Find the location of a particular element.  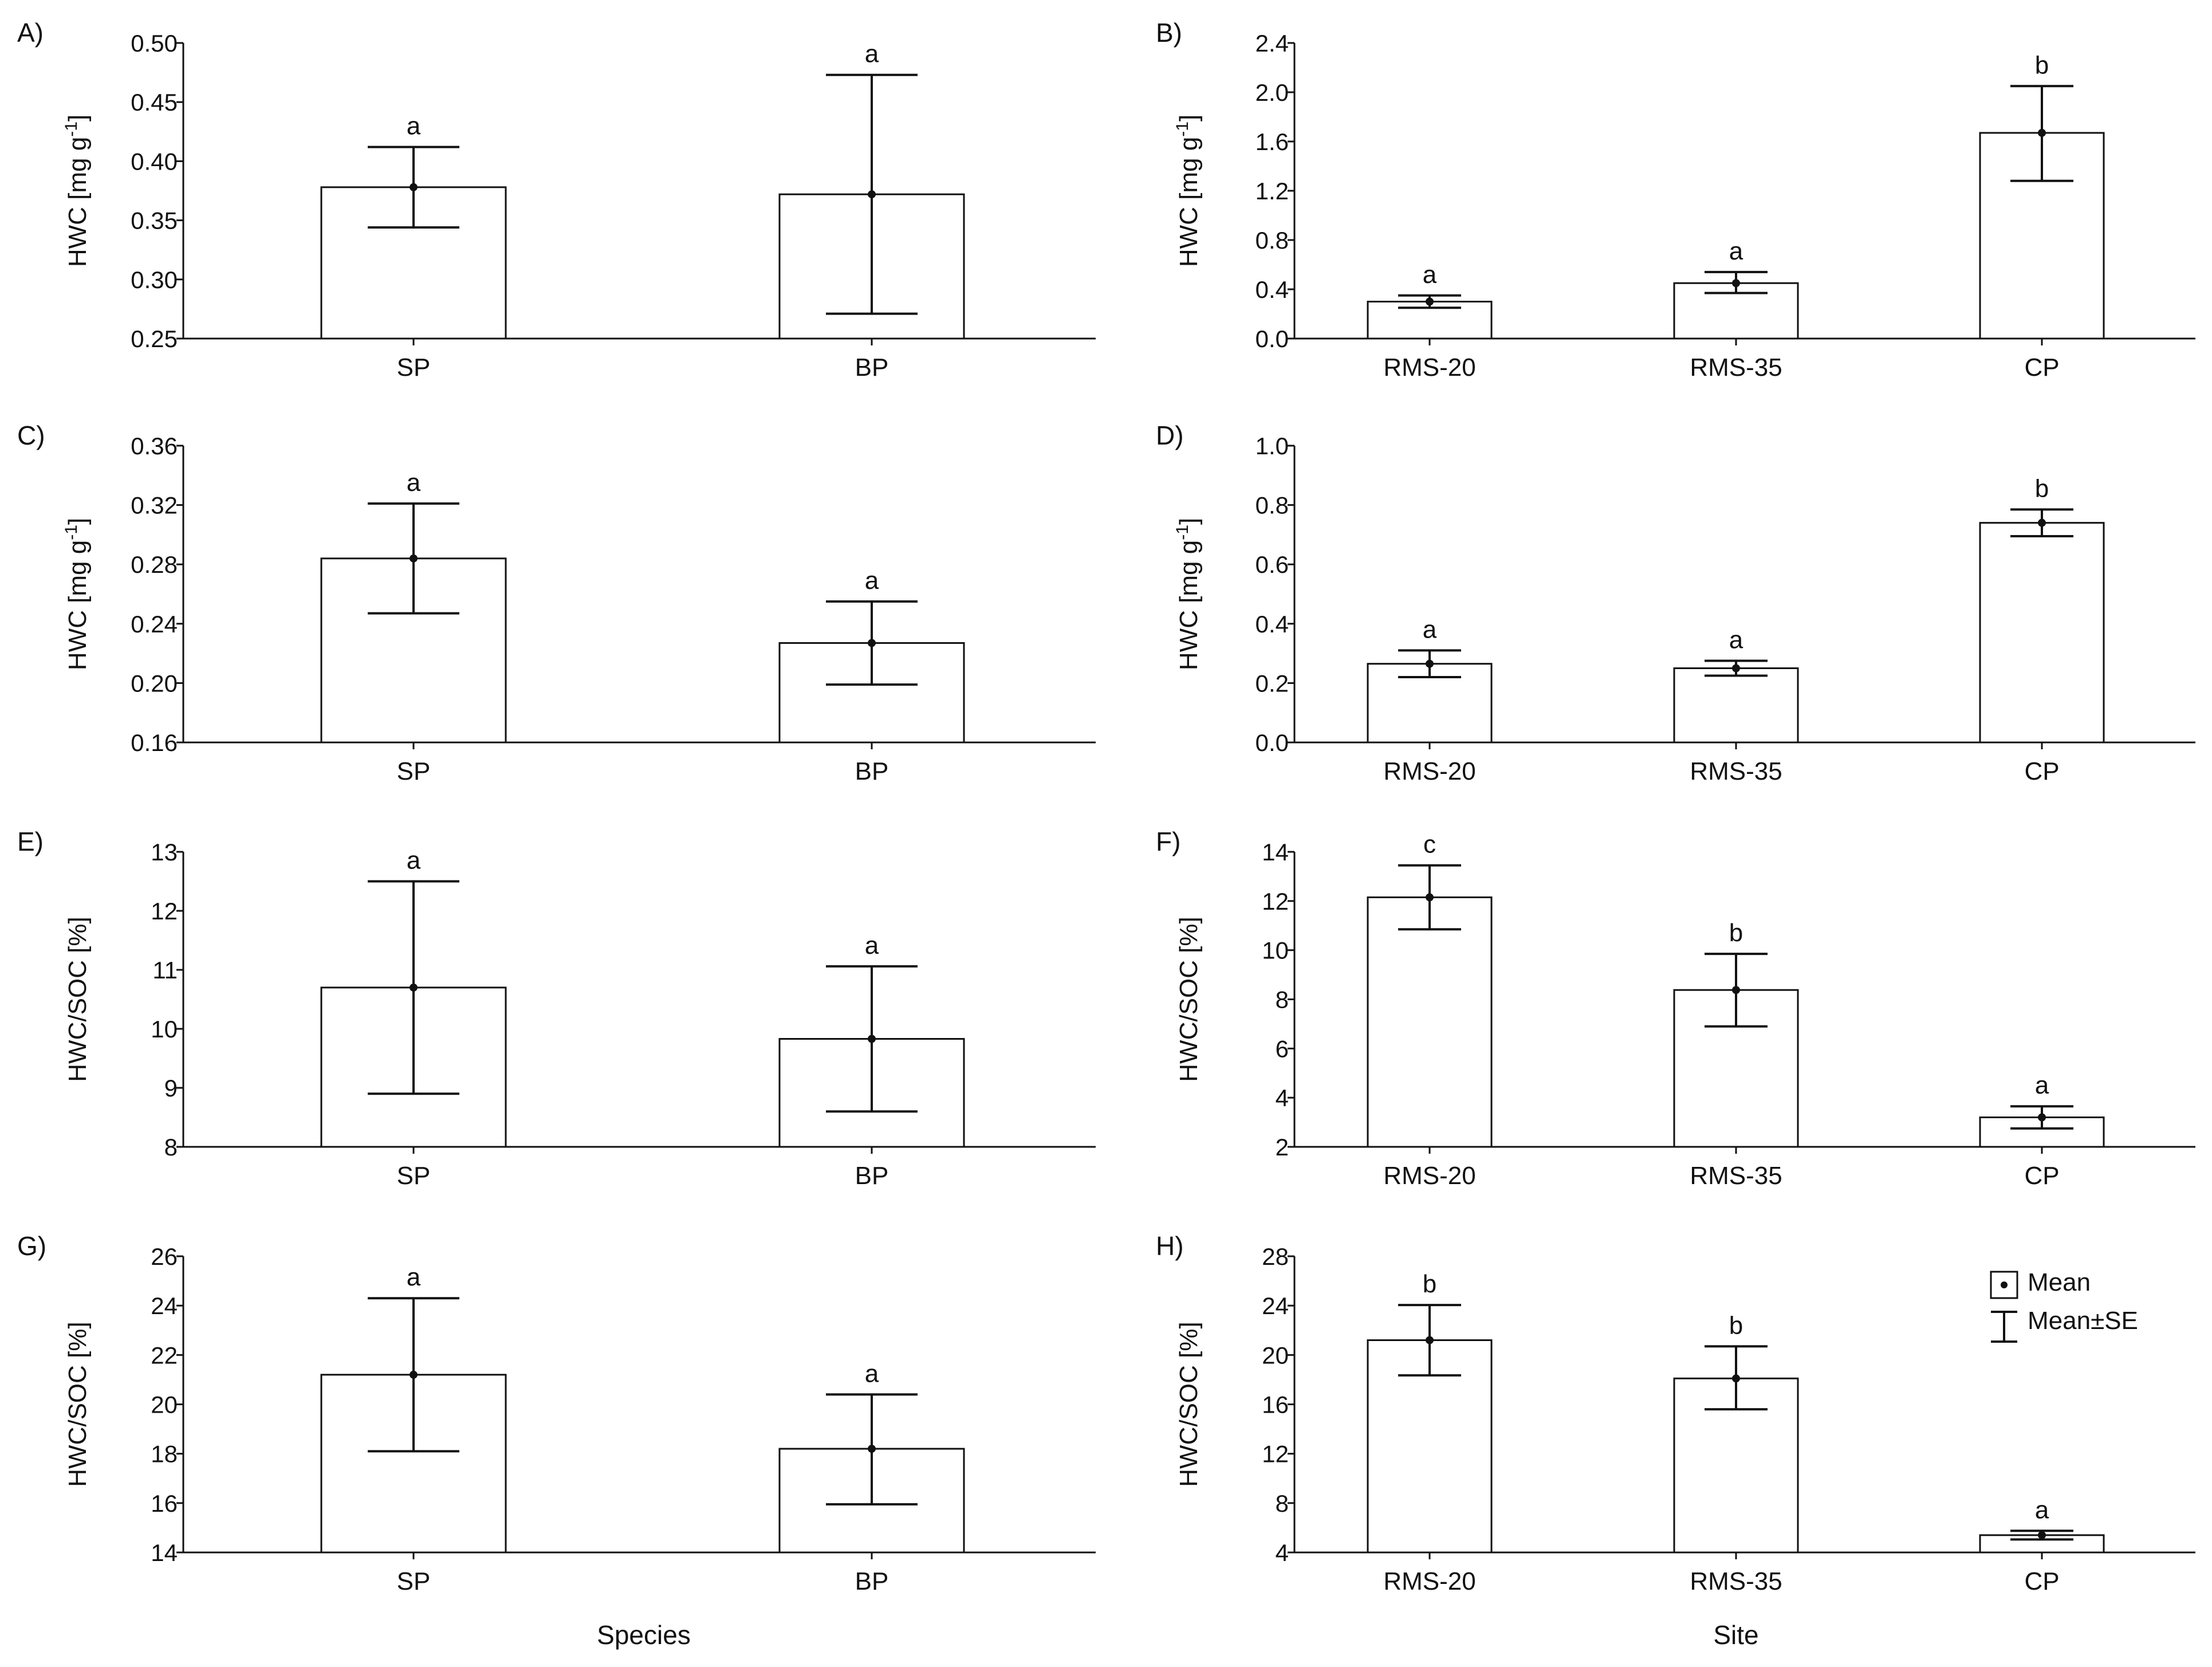

y-tick-label: 0.4 is located at coordinates (1272, 289).